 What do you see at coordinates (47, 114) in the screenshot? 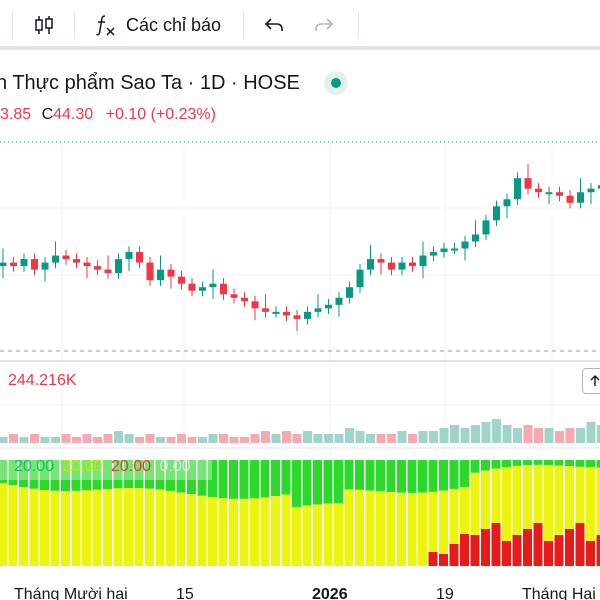
I see `close-key: C` at bounding box center [47, 114].